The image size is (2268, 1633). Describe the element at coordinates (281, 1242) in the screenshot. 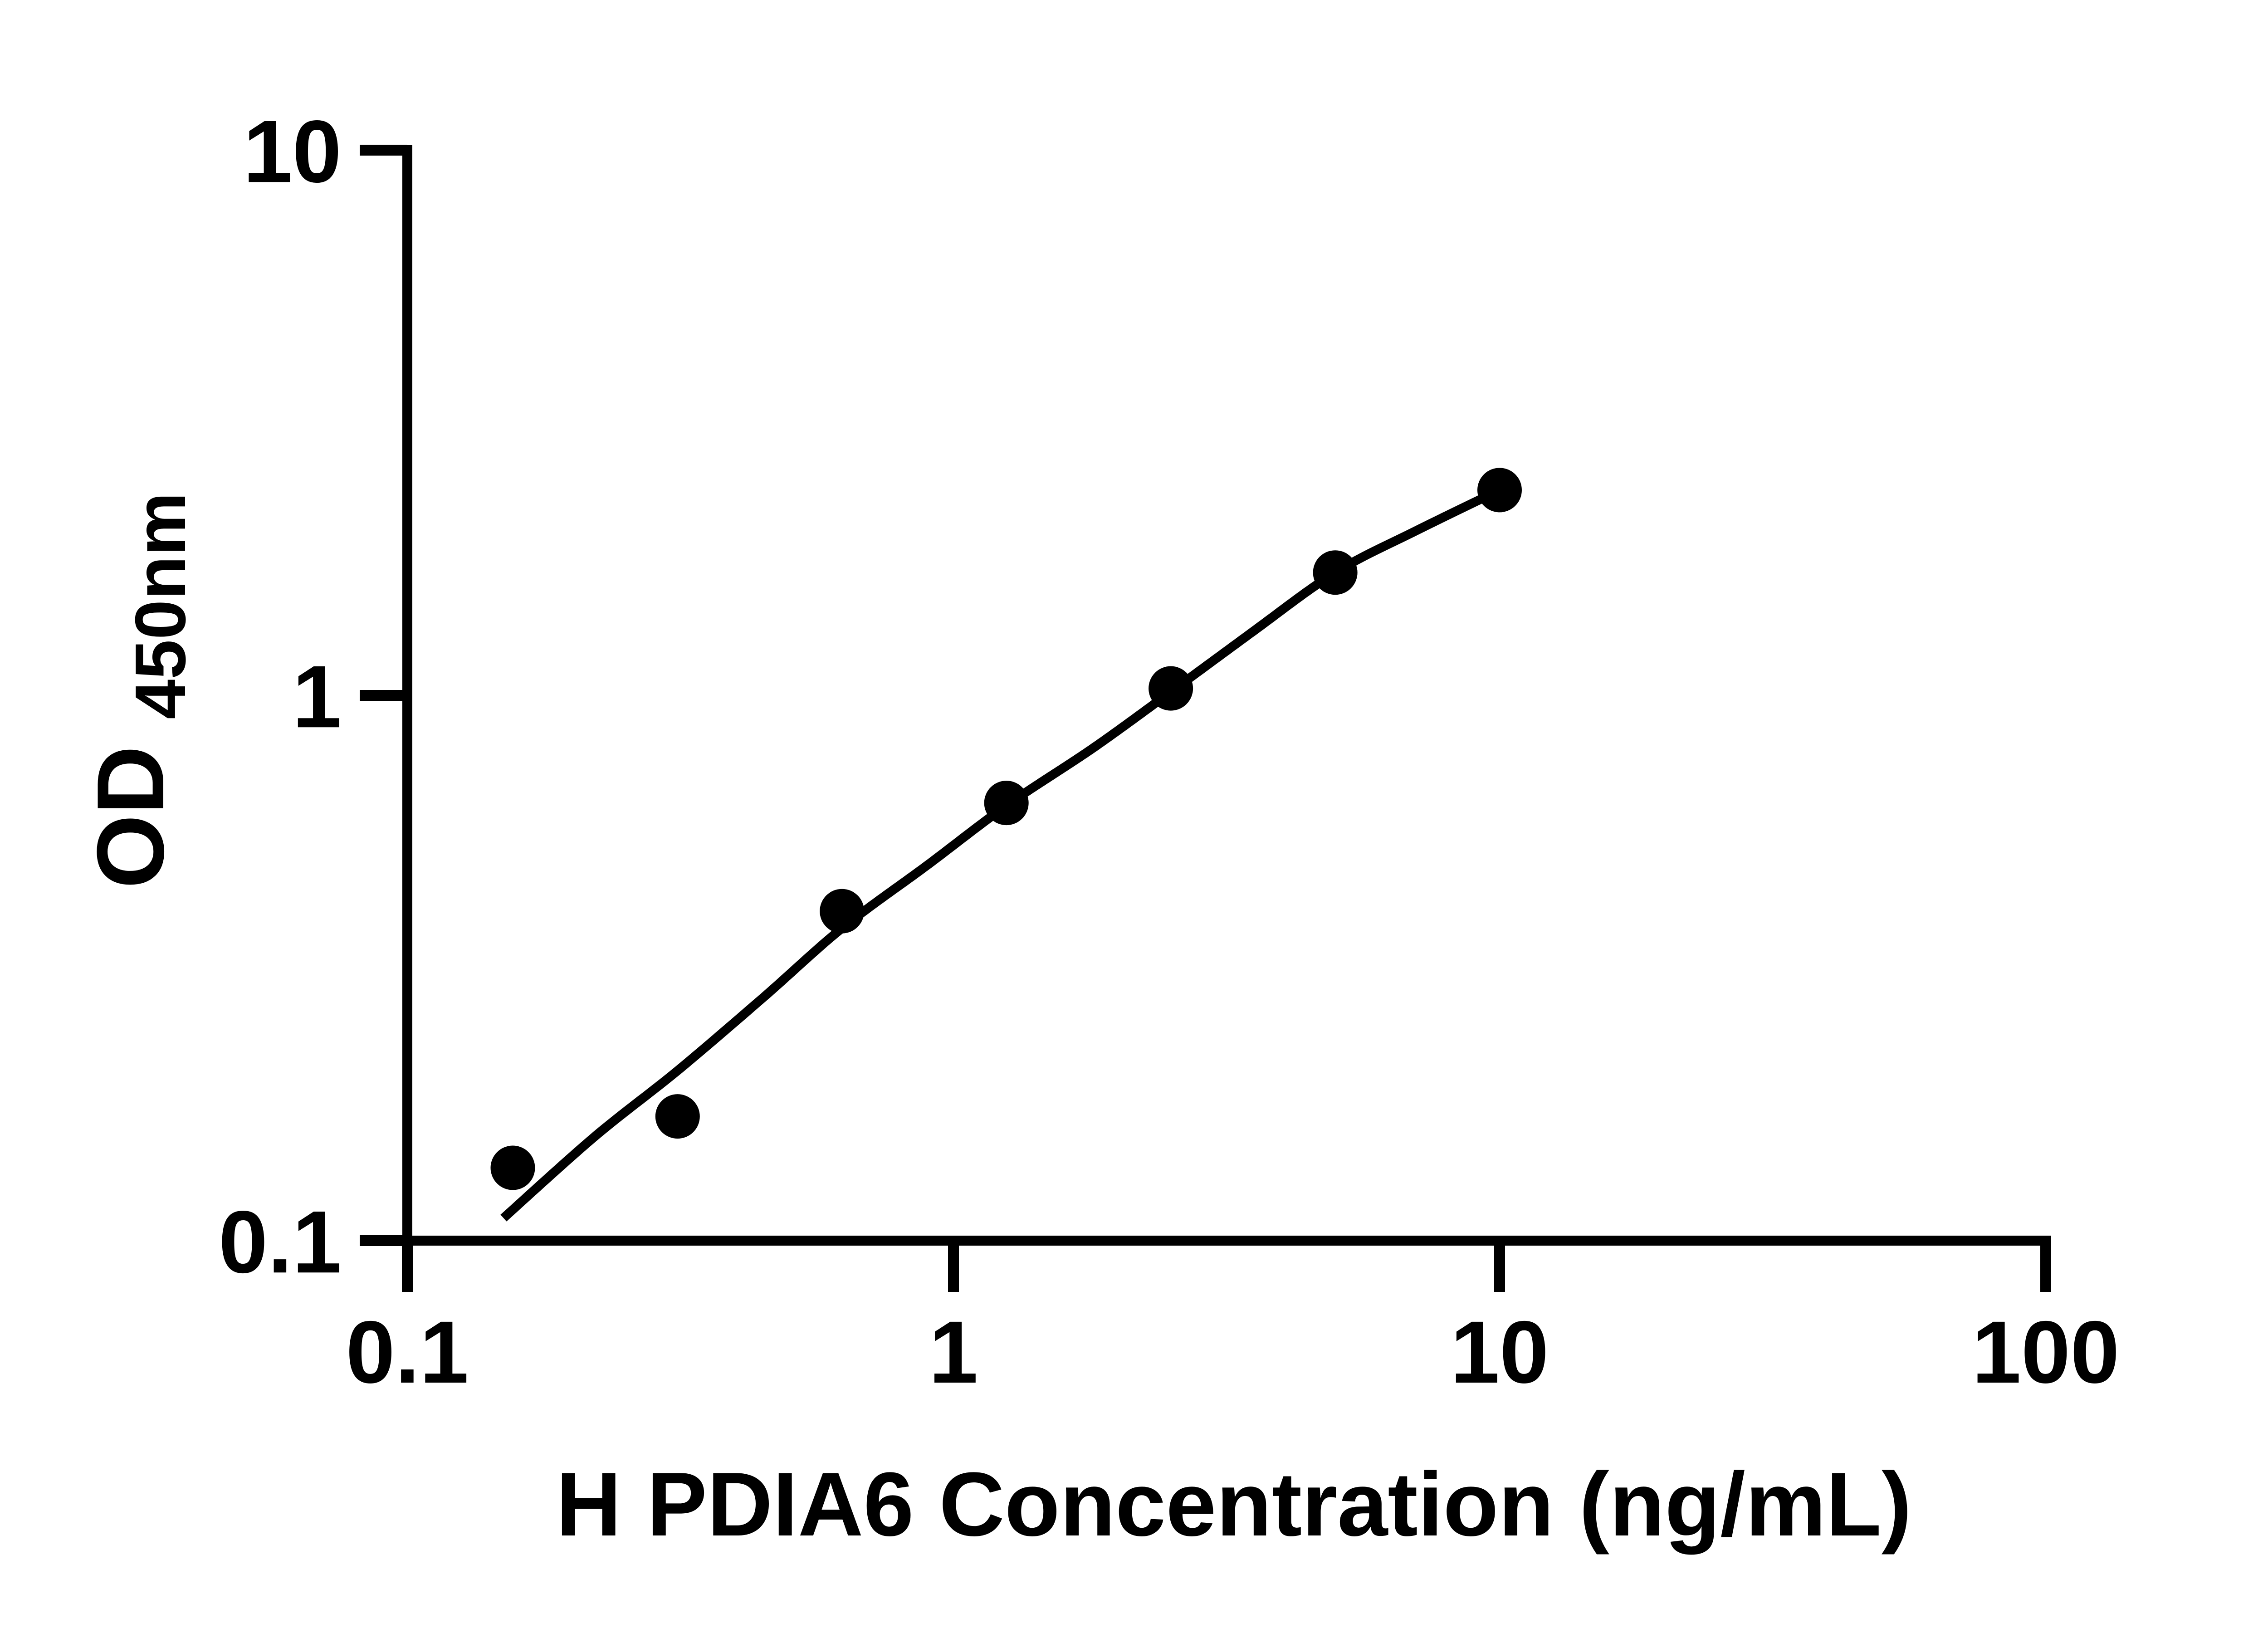

I see `y-tick-label: 0.1` at that location.